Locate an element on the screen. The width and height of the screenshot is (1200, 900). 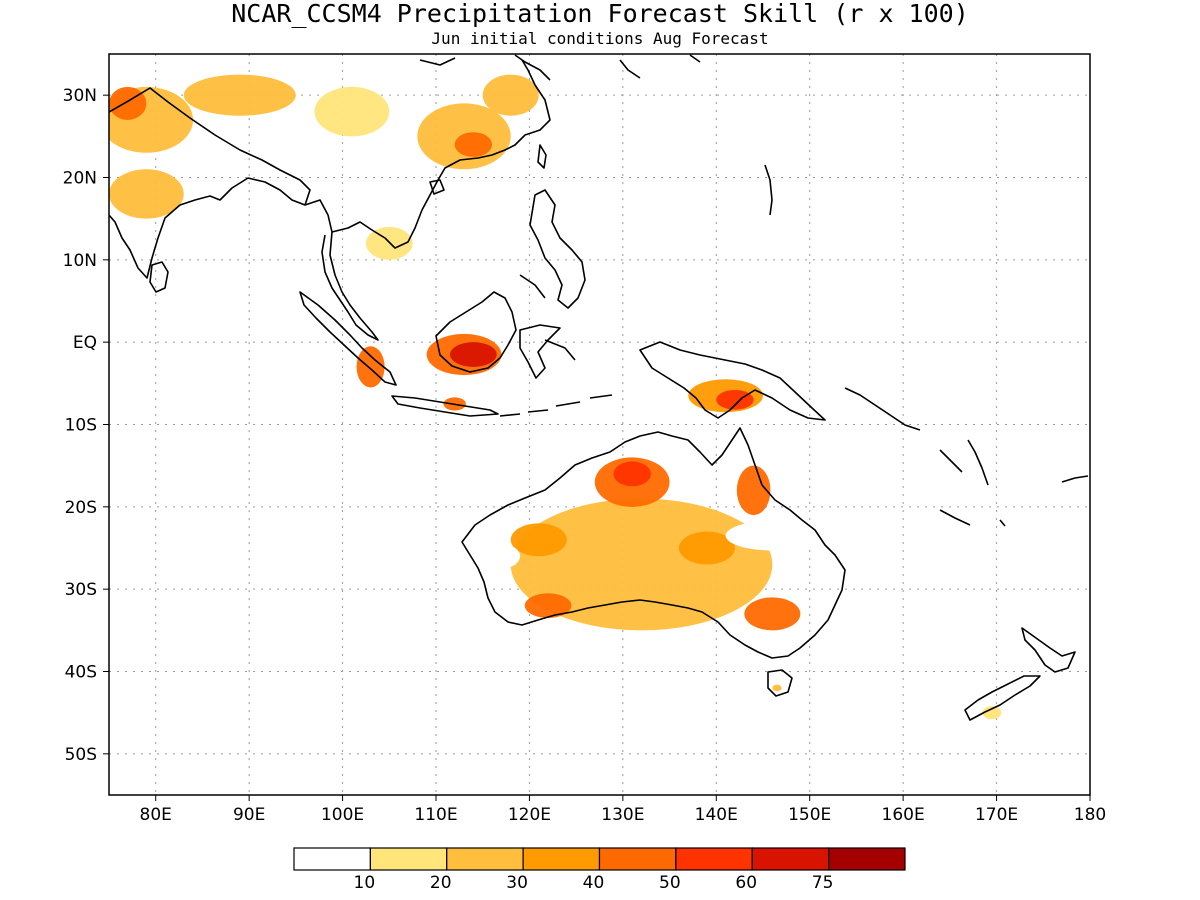
lon-tick-label: 80E is located at coordinates (156, 815).